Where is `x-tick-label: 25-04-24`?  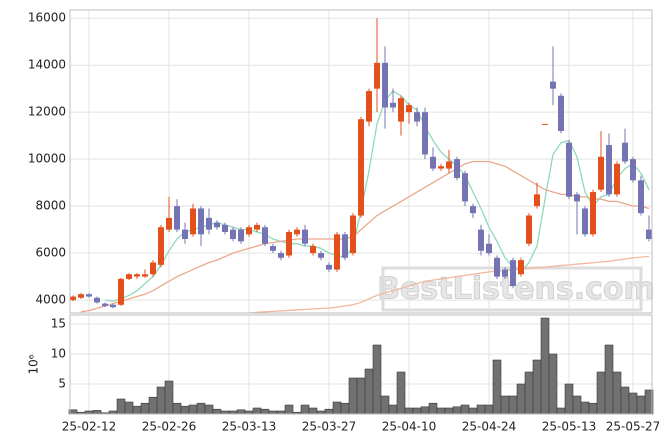 x-tick-label: 25-04-24 is located at coordinates (489, 427).